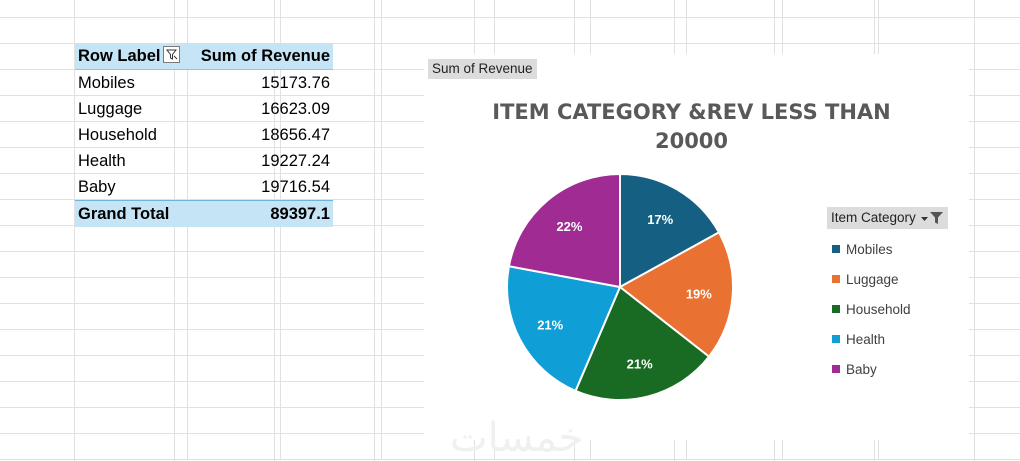 The width and height of the screenshot is (1020, 461). Describe the element at coordinates (132, 213) in the screenshot. I see `grand-total-label: Grand Total` at that location.